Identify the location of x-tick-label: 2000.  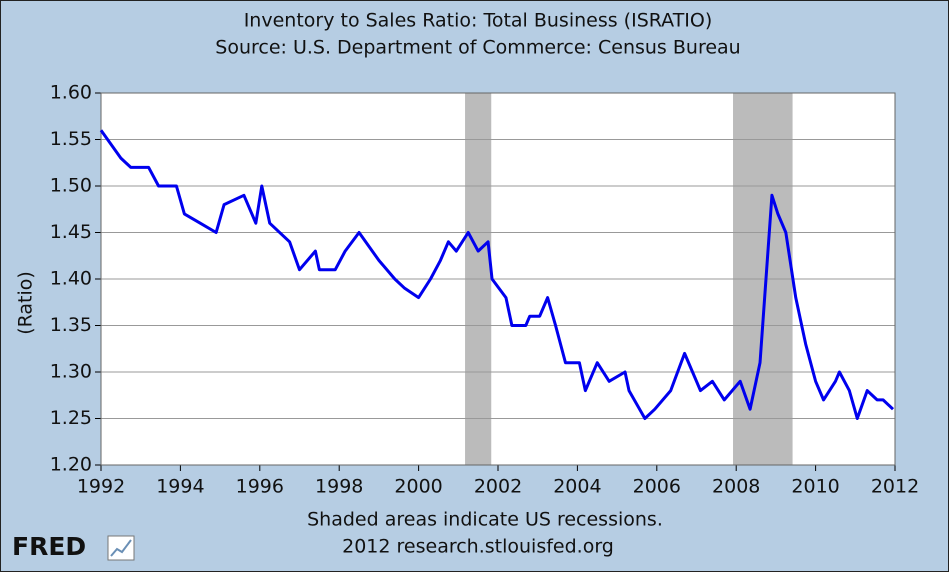
(418, 487).